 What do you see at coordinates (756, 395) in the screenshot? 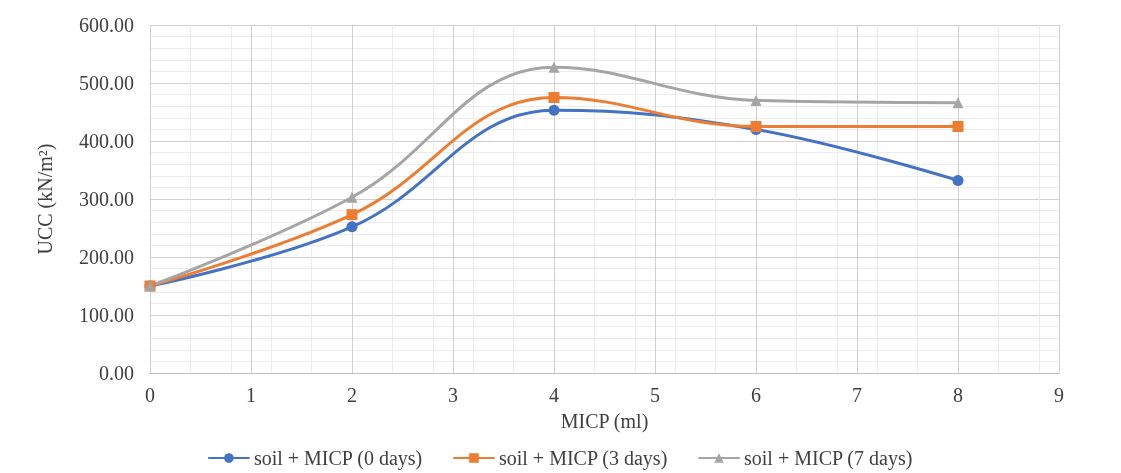
I see `x-tick-label: 6` at bounding box center [756, 395].